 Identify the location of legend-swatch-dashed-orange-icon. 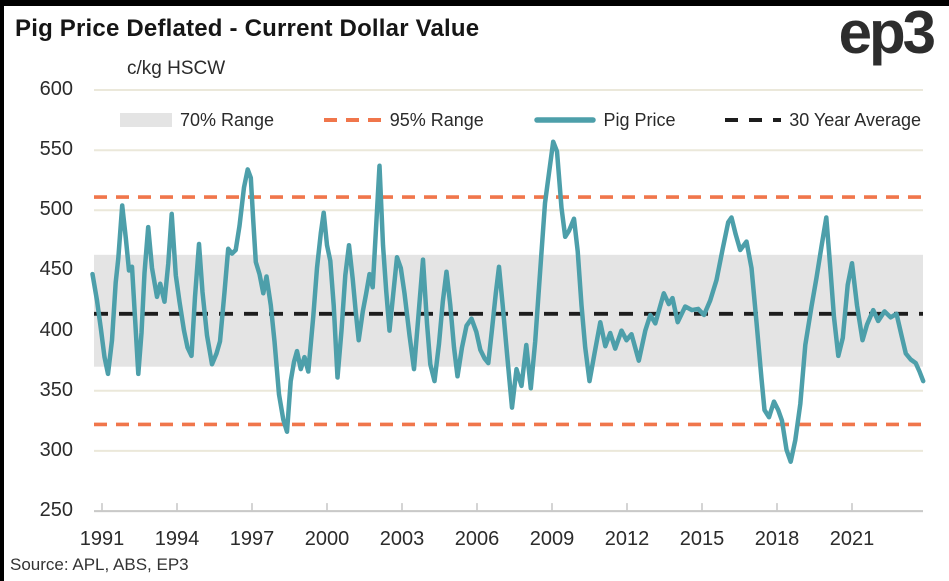
(352, 120).